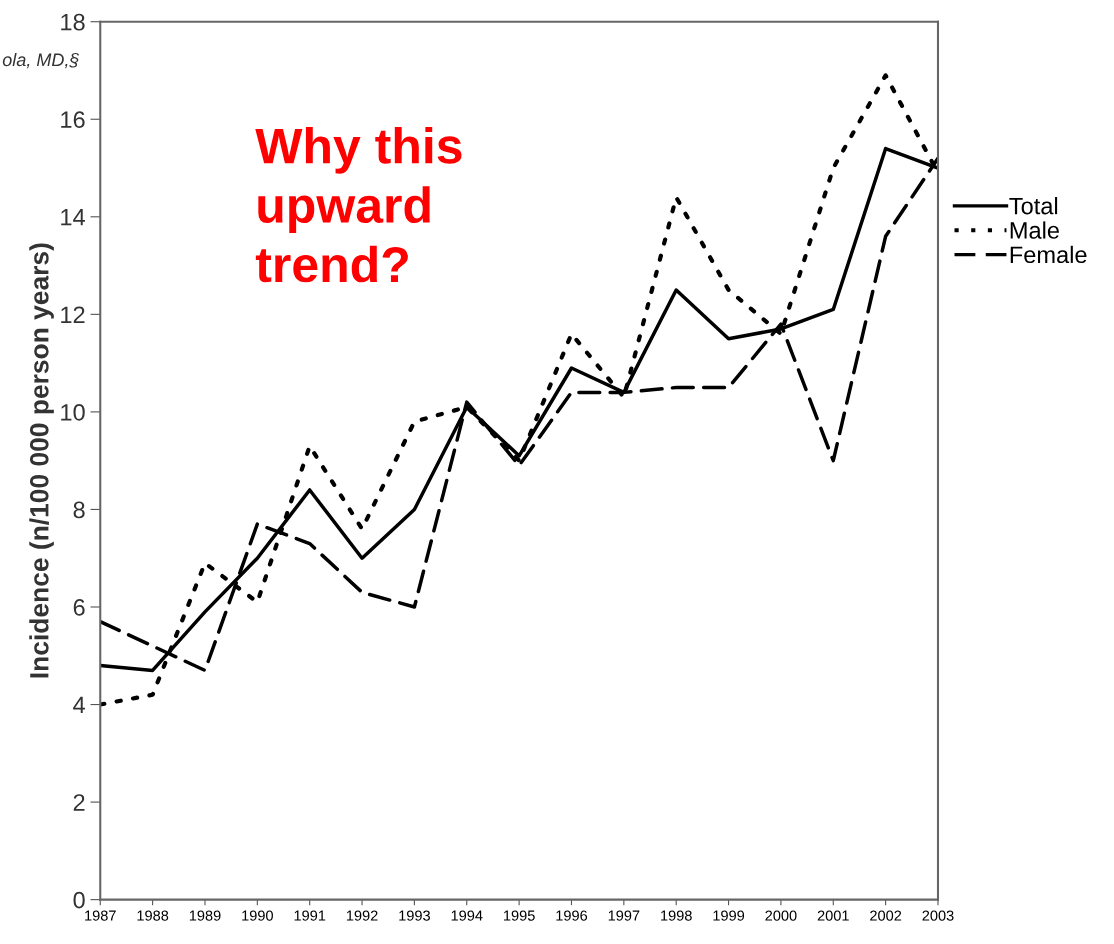 The height and width of the screenshot is (944, 1114). Describe the element at coordinates (79, 705) in the screenshot. I see `y-tick-label: 4` at that location.